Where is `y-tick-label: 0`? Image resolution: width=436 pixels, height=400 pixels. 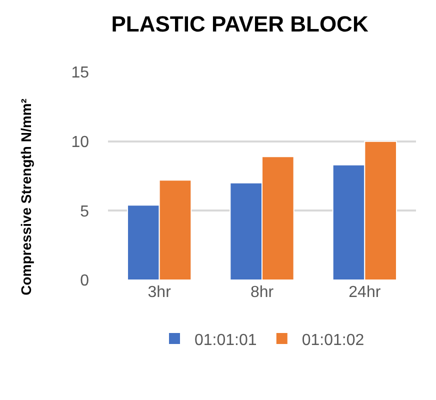
y-tick-label: 0 is located at coordinates (85, 281).